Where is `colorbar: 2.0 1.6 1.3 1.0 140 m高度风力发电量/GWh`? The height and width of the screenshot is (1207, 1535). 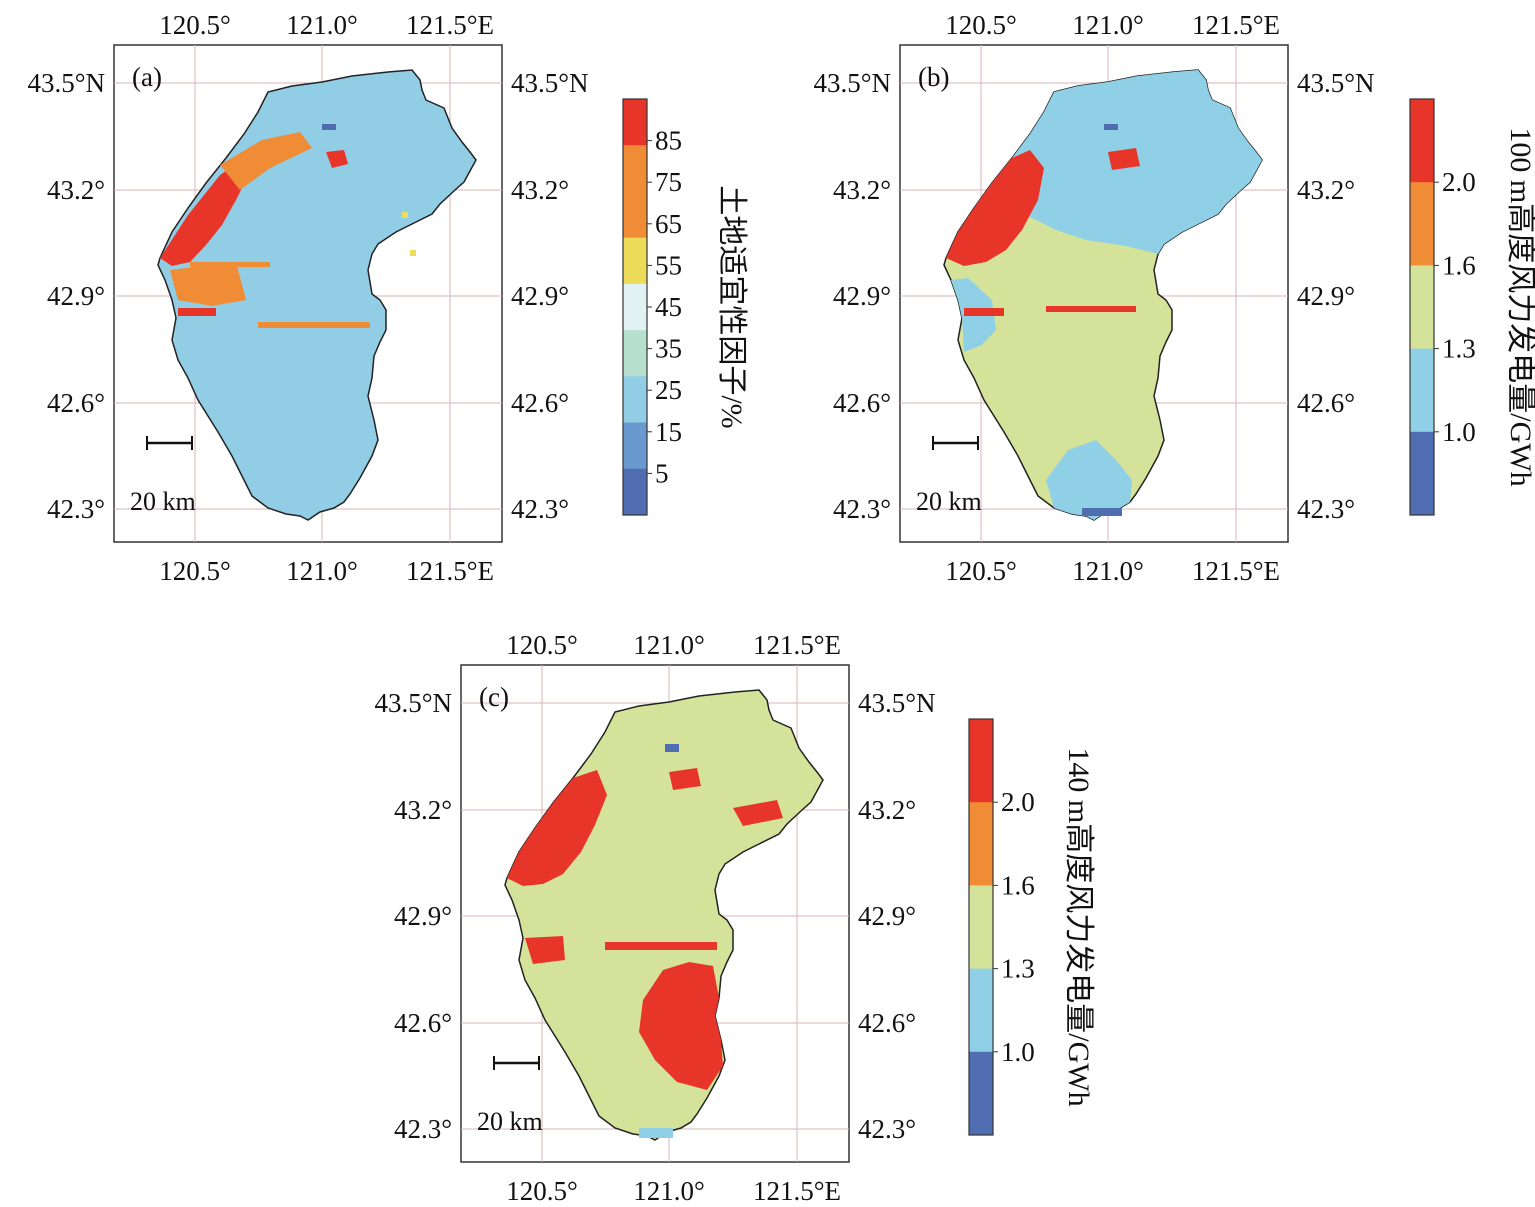
colorbar: 2.0 1.6 1.3 1.0 140 m高度风力发电量/GWh is located at coordinates (1031, 927).